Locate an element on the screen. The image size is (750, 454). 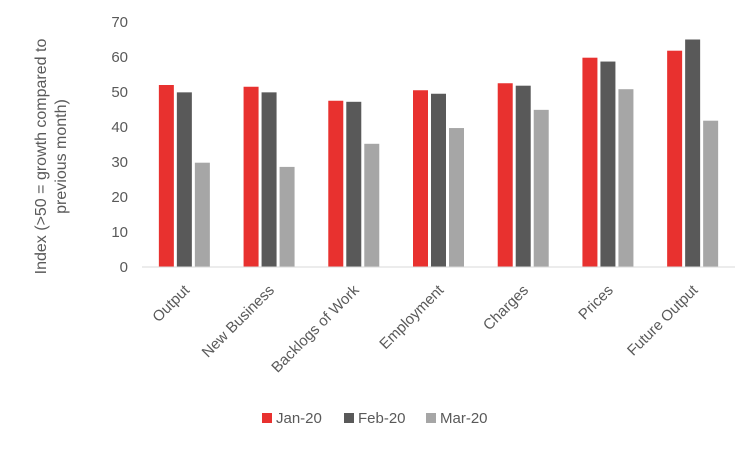
bar-mar-20-backlogs-of-work is located at coordinates (372, 205).